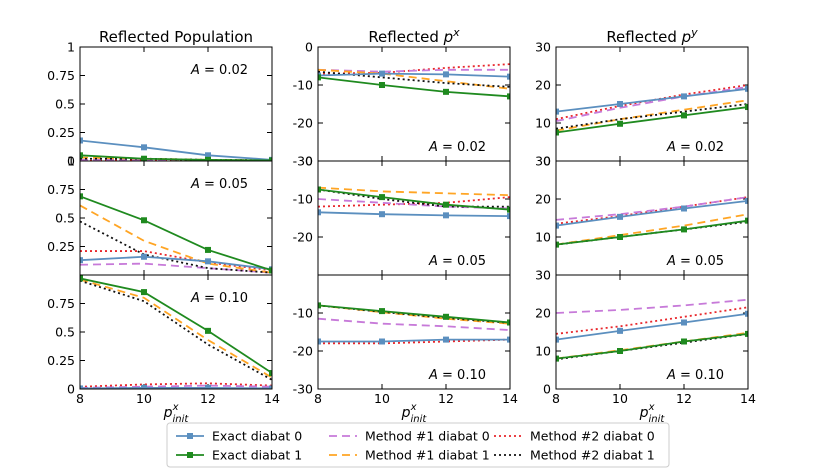 This screenshot has height=475, width=830. What do you see at coordinates (409, 455) in the screenshot?
I see `legend-item-method-1-diabat-1: Method #1 diabat 1` at bounding box center [409, 455].